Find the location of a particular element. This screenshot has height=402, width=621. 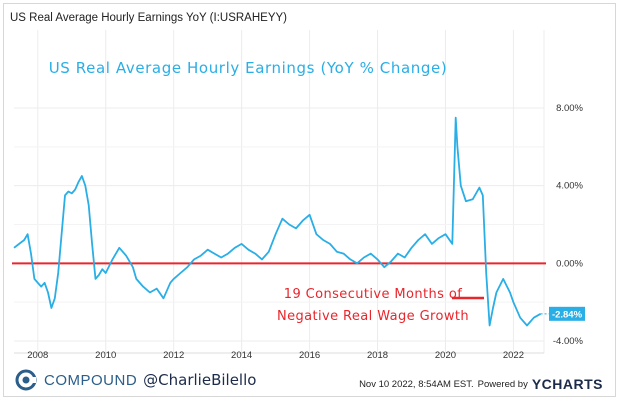

x-tick-label: 2018 is located at coordinates (377, 355).